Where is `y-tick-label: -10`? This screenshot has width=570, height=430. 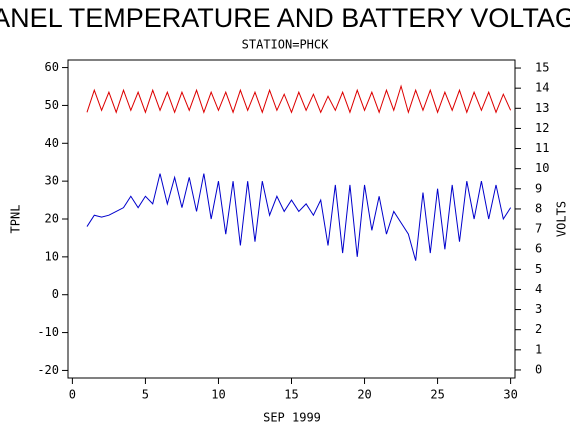
y-tick-label: -10 is located at coordinates (48, 332).